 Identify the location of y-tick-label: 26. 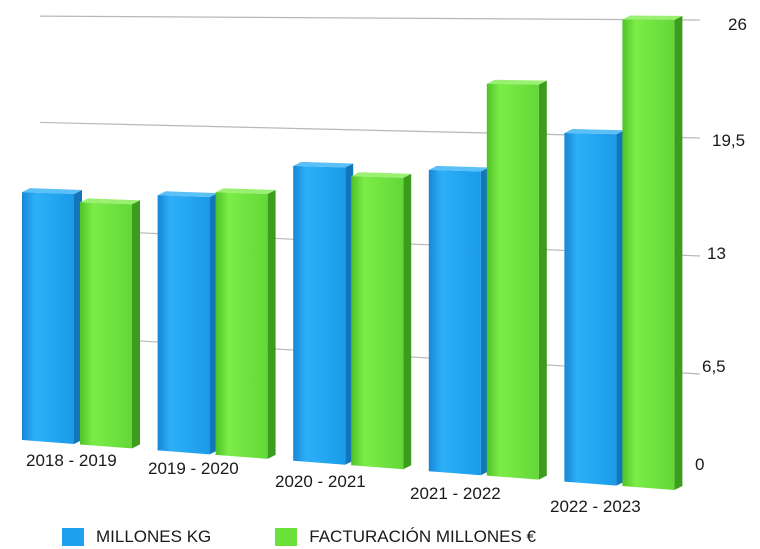
(737, 24).